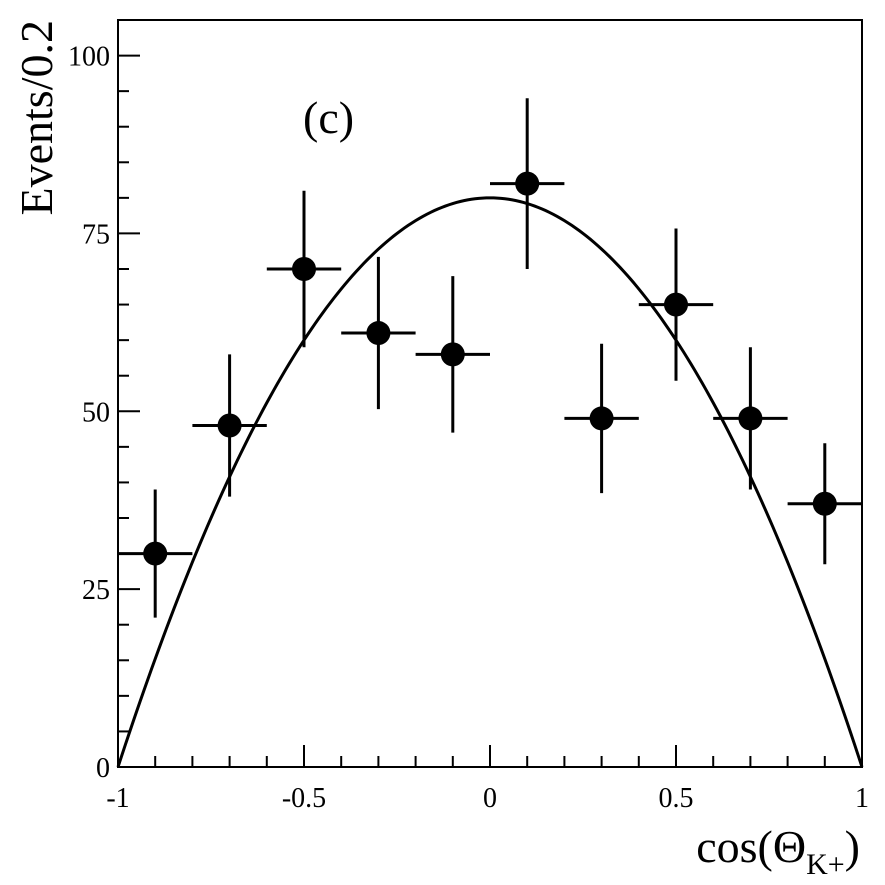 Image resolution: width=885 pixels, height=885 pixels. I want to click on y-tick-label: 25, so click(96, 590).